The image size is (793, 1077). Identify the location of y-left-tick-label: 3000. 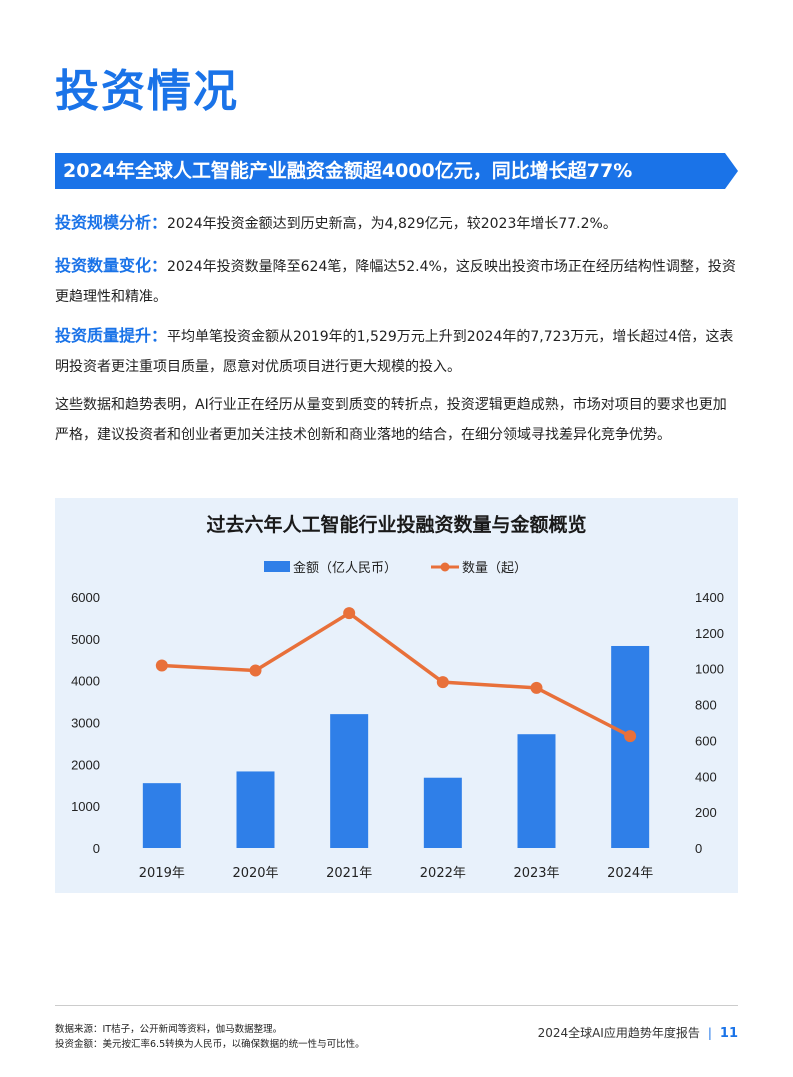
(85, 723).